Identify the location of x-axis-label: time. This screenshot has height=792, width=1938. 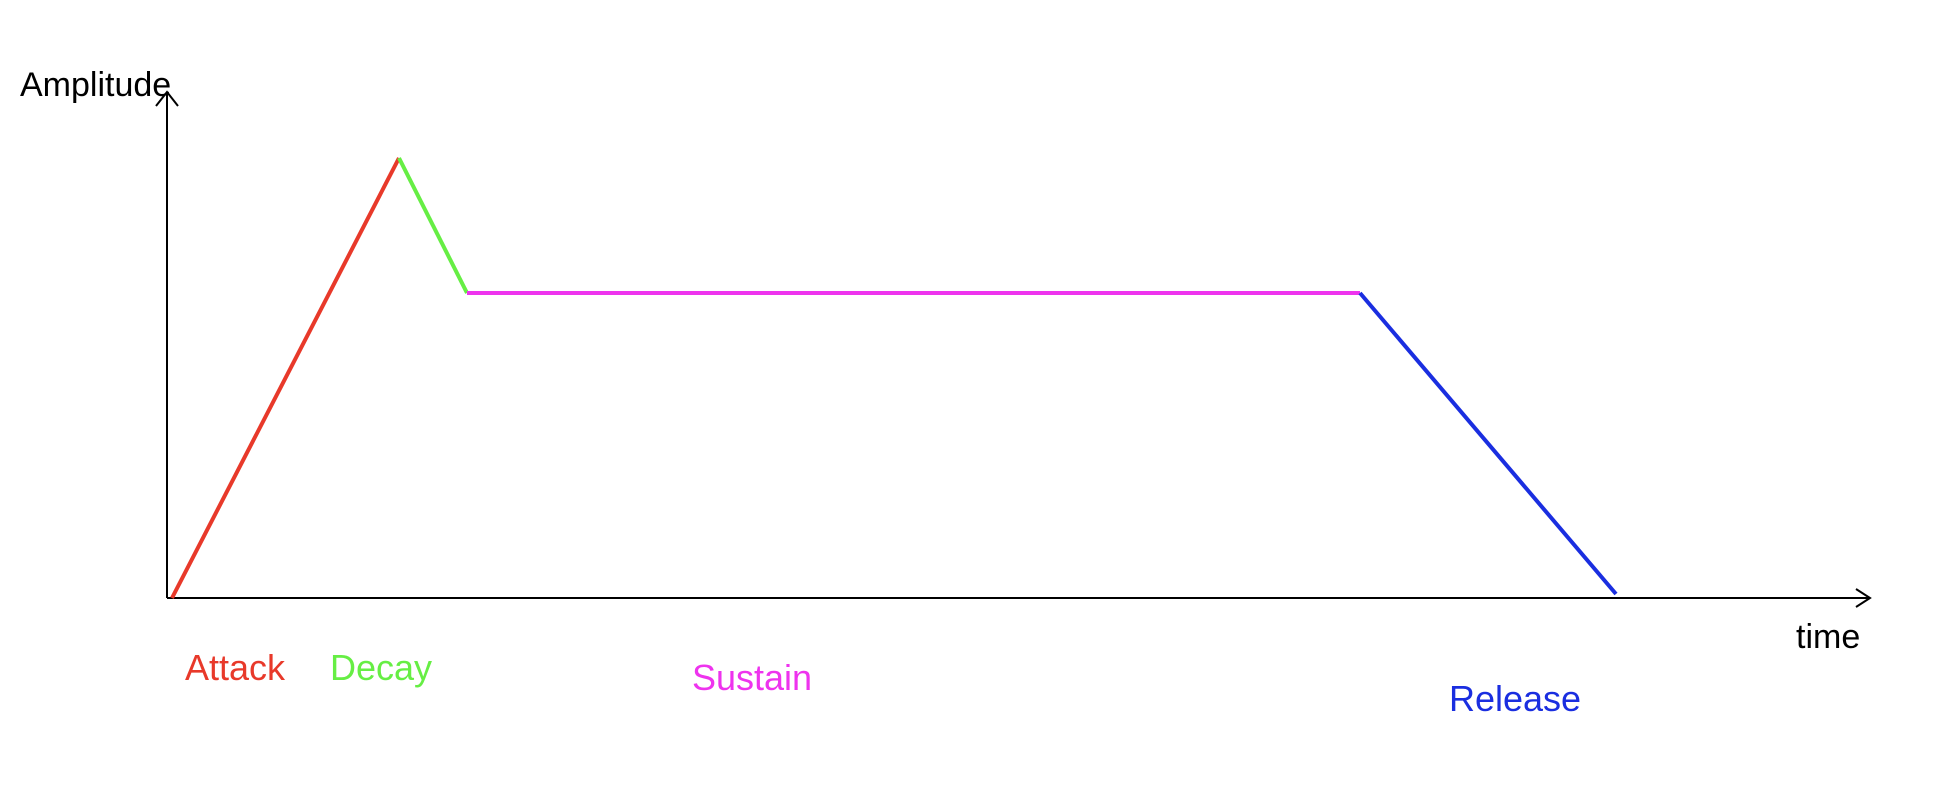
(1828, 637).